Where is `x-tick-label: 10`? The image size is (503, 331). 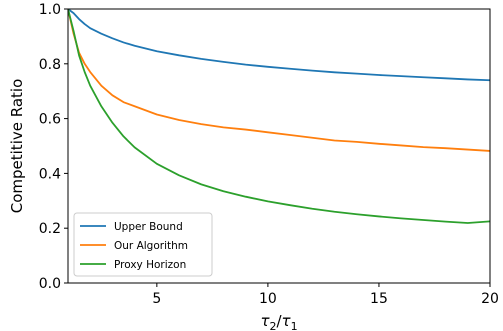 x-tick-label: 10 is located at coordinates (268, 299).